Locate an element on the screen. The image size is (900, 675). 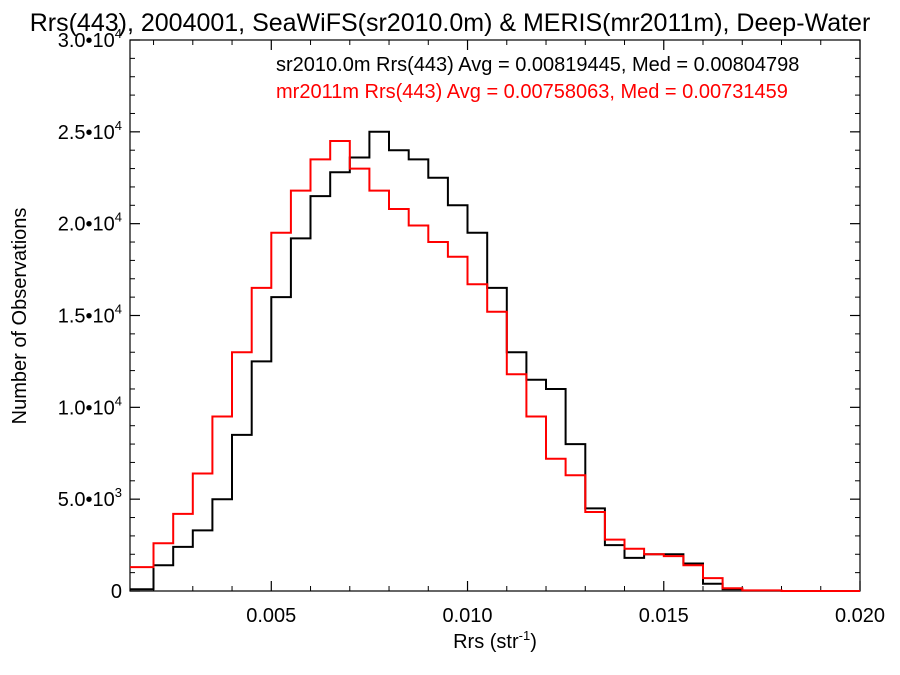
x-tick-label: 0.005 is located at coordinates (271, 616).